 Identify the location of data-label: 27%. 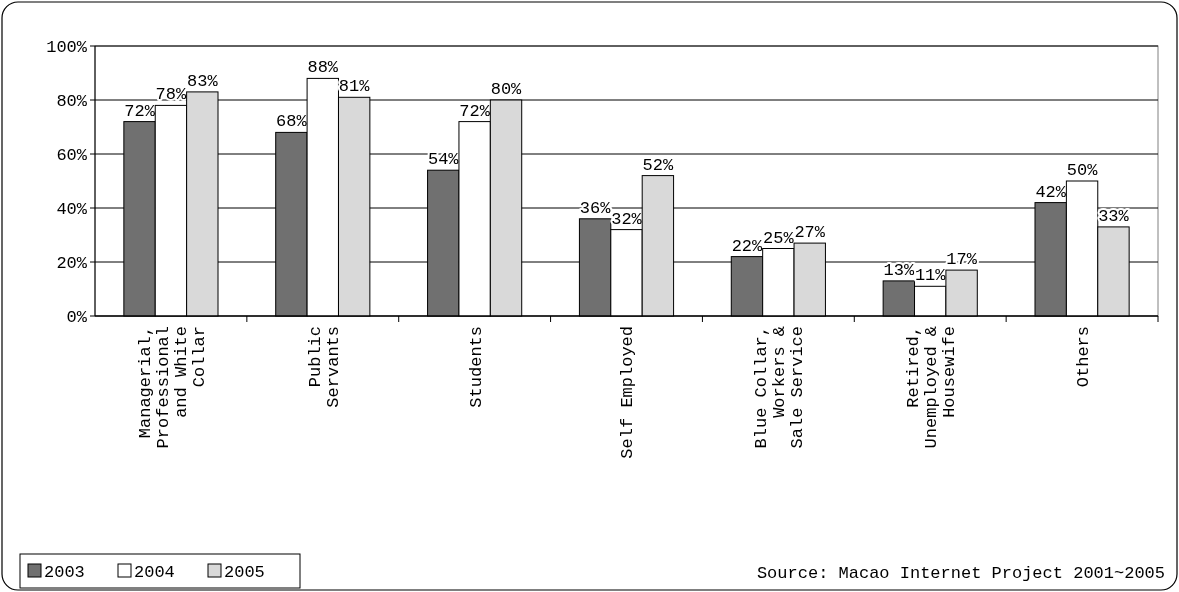
(810, 233).